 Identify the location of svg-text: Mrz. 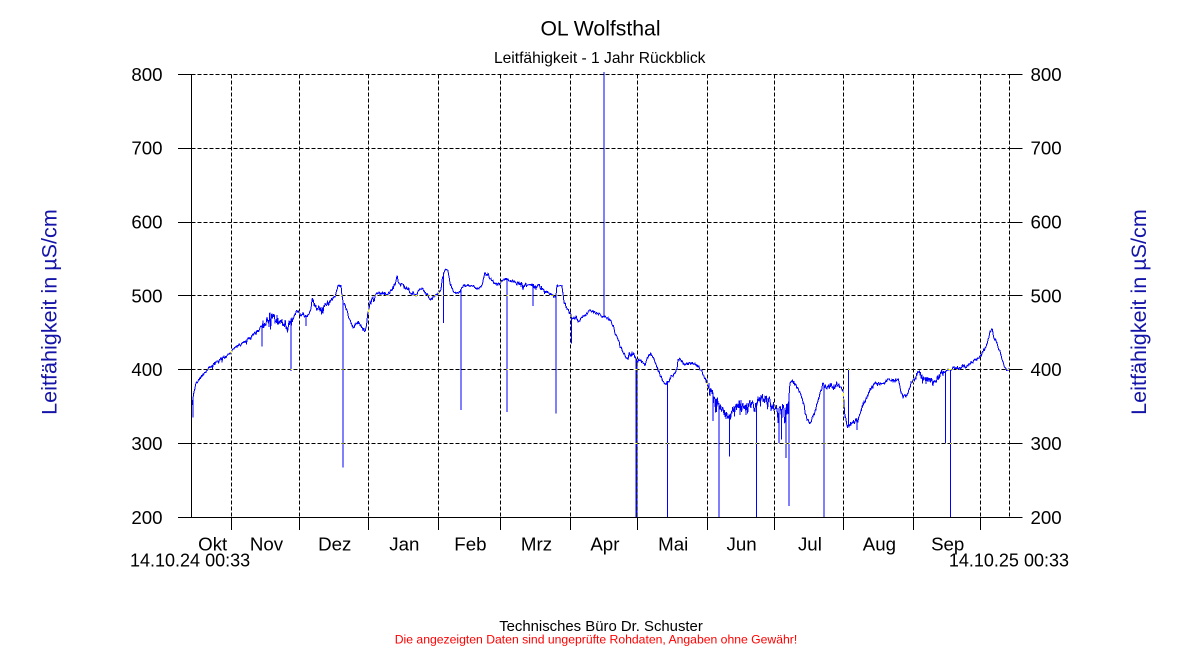
(536, 544).